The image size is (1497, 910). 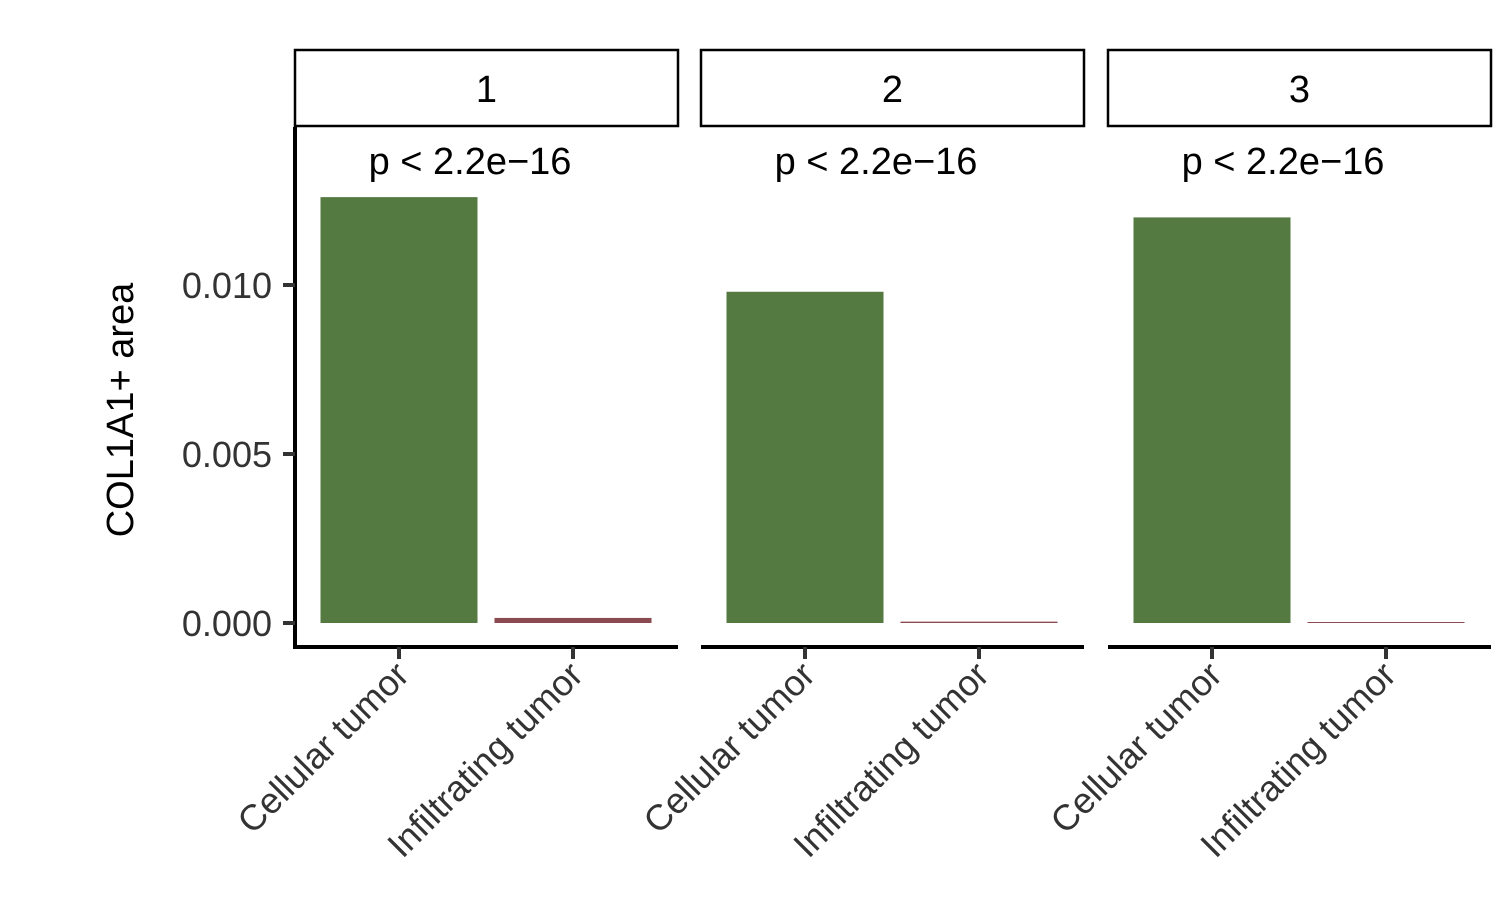 What do you see at coordinates (227, 285) in the screenshot?
I see `y-tick-label: 0.010` at bounding box center [227, 285].